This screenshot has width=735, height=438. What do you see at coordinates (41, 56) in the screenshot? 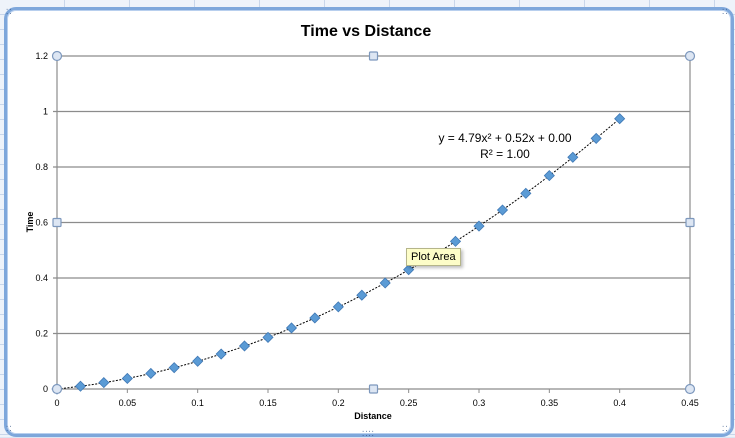
I see `y-tick-label: 1.2` at bounding box center [41, 56].